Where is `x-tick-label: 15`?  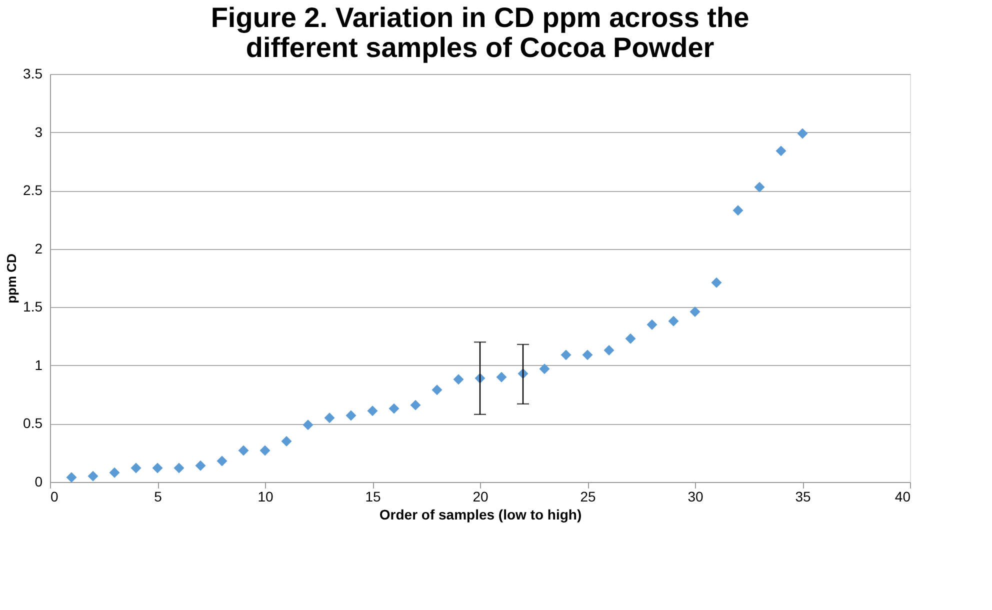
x-tick-label: 15 is located at coordinates (373, 496).